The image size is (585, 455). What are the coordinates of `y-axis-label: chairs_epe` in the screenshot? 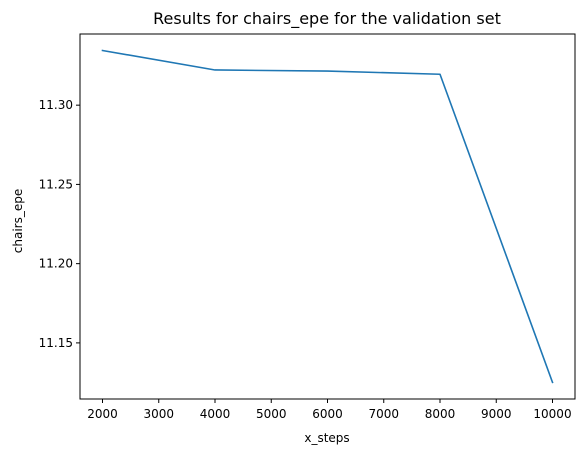 It's located at (18, 221).